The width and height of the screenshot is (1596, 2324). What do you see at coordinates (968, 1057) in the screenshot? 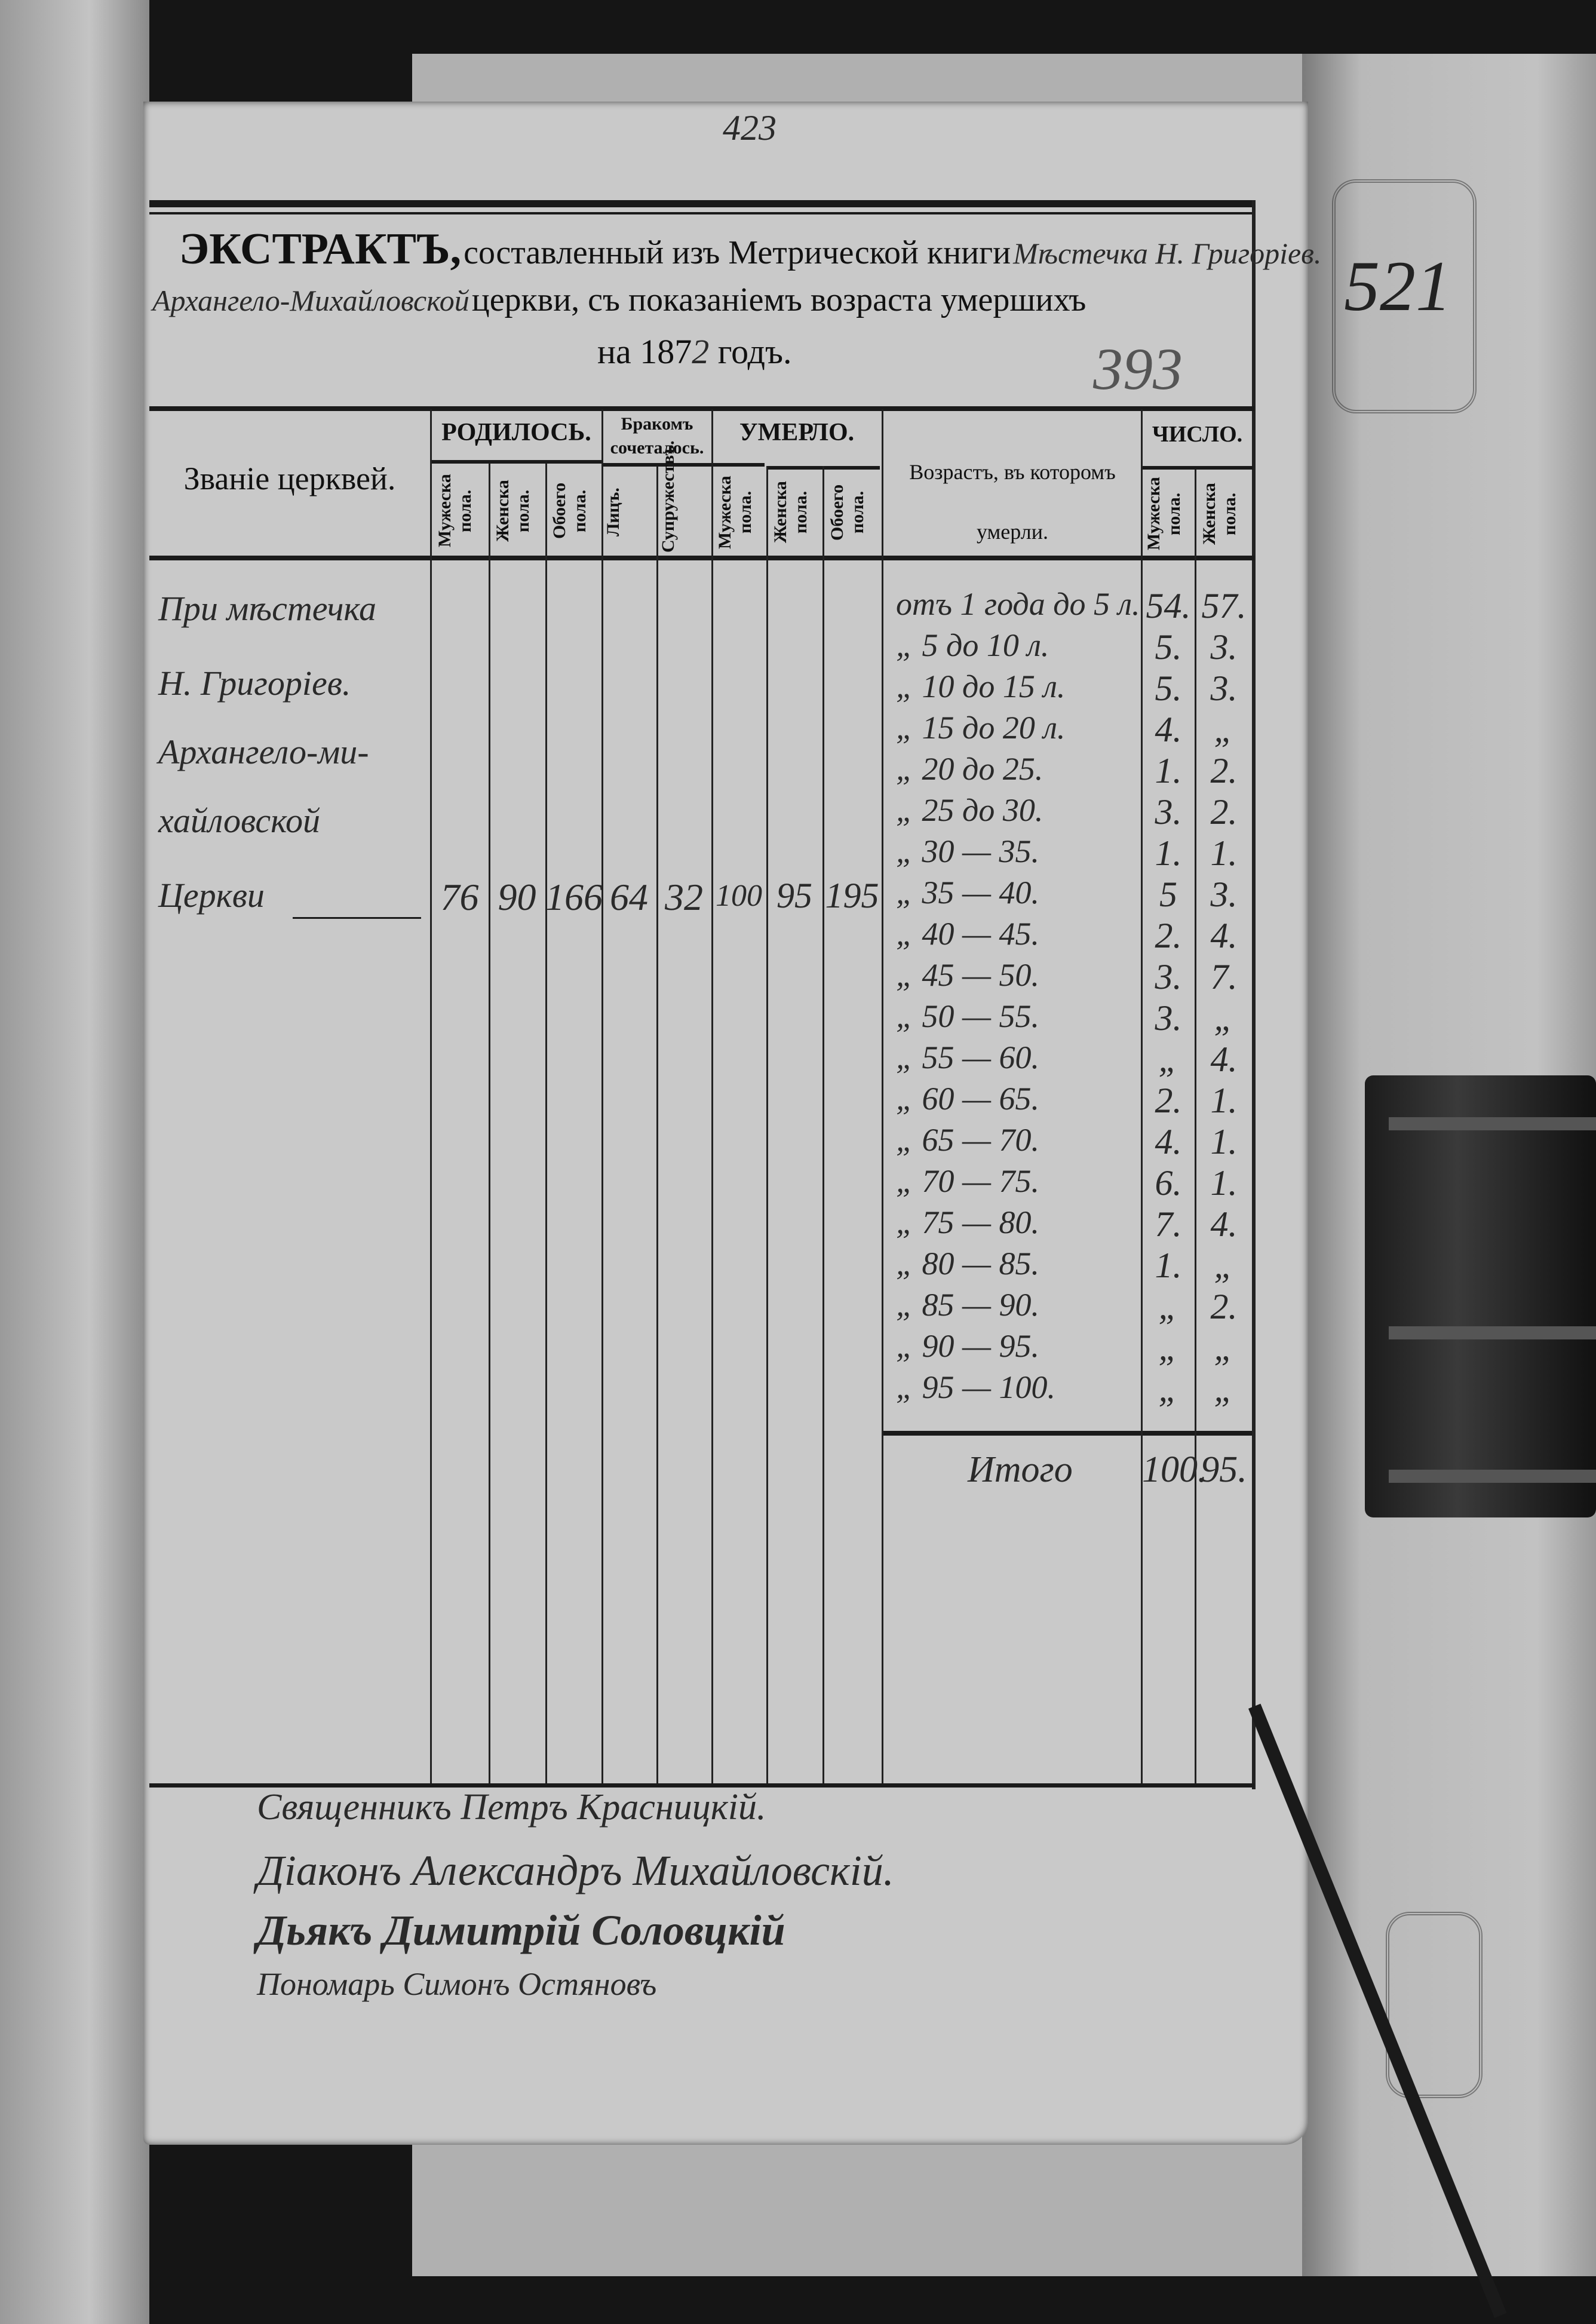
I see `age-range: „ 55 — 60.` at bounding box center [968, 1057].